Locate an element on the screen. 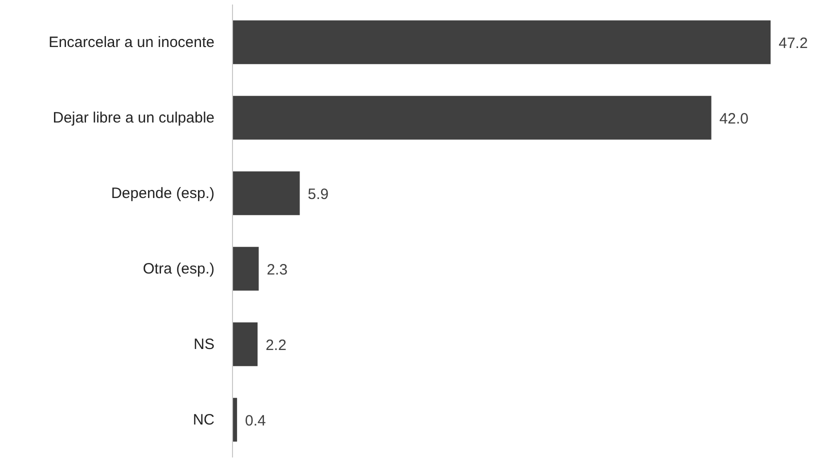 This screenshot has width=832, height=461. data-label: 0.4 is located at coordinates (255, 421).